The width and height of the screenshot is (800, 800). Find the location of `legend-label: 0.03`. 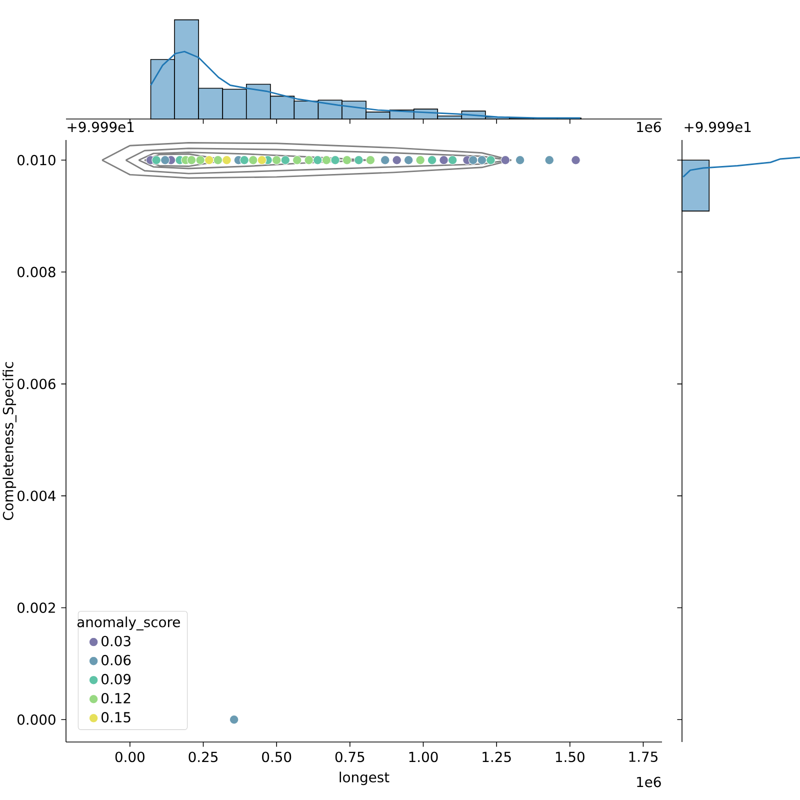

legend-label: 0.03 is located at coordinates (116, 641).